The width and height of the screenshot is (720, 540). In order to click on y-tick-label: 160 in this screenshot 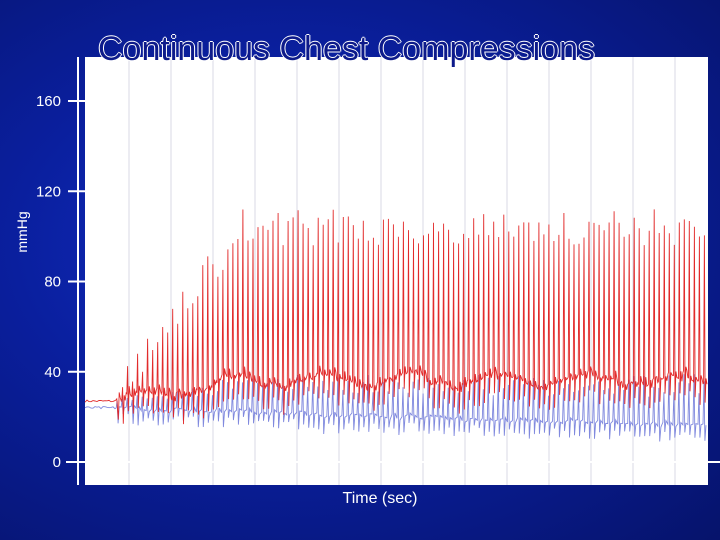, I will do `click(48, 101)`.